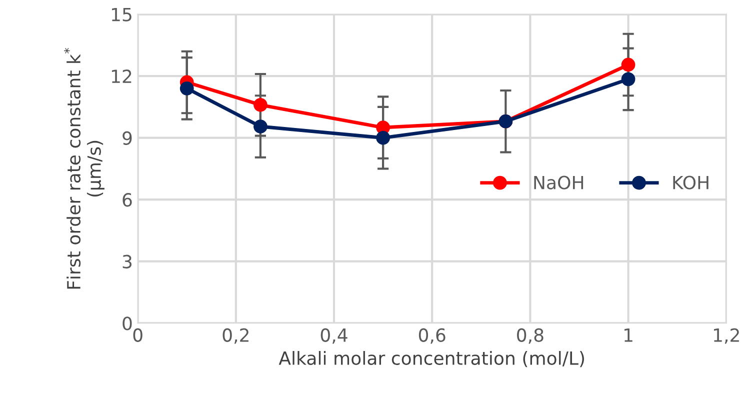 The height and width of the screenshot is (409, 745). I want to click on y-tick-label: 6, so click(127, 200).